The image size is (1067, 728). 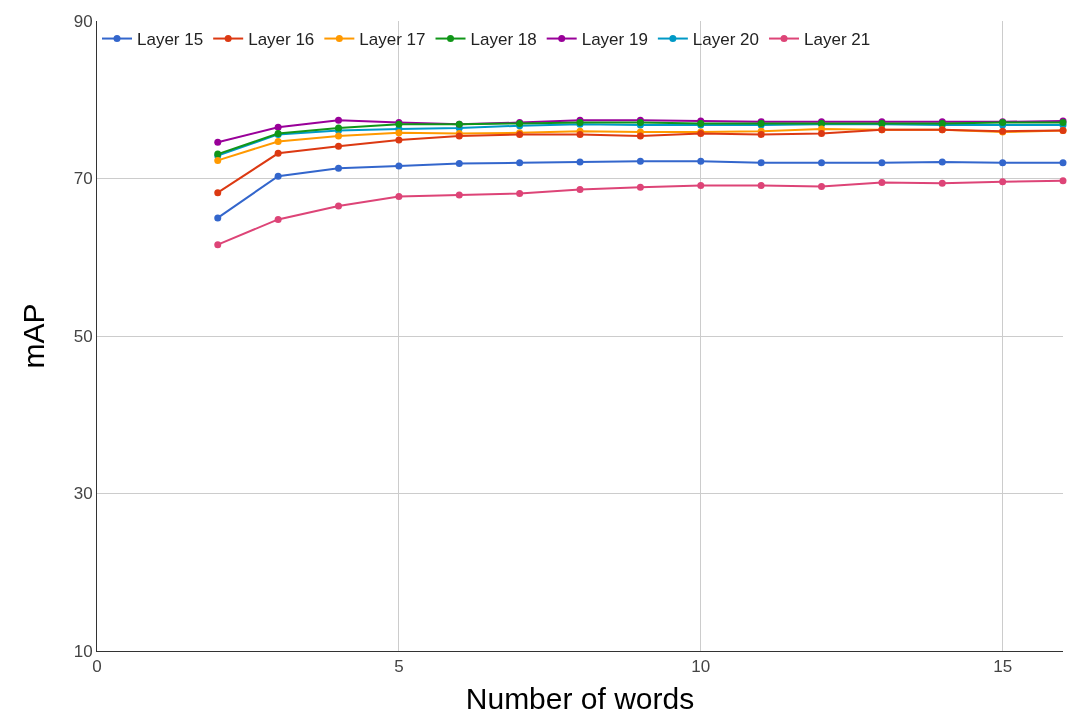 What do you see at coordinates (83, 179) in the screenshot?
I see `y-tick-label: 70` at bounding box center [83, 179].